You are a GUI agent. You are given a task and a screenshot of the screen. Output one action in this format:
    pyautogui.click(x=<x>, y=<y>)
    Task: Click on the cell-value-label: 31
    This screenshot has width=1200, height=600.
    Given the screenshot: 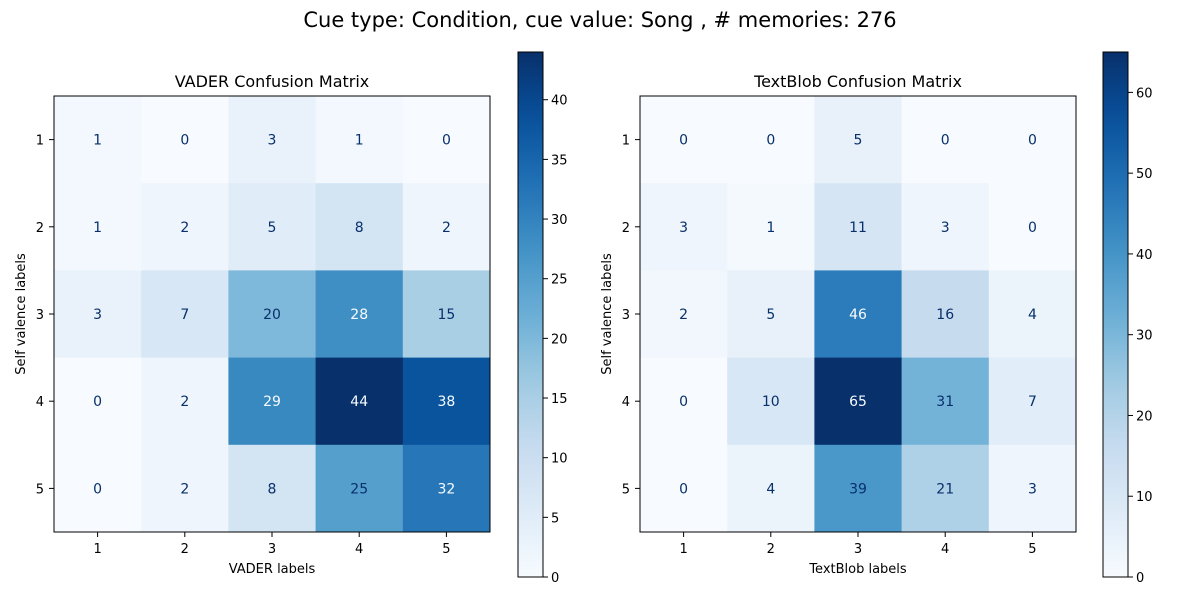 What is the action you would take?
    pyautogui.click(x=945, y=402)
    